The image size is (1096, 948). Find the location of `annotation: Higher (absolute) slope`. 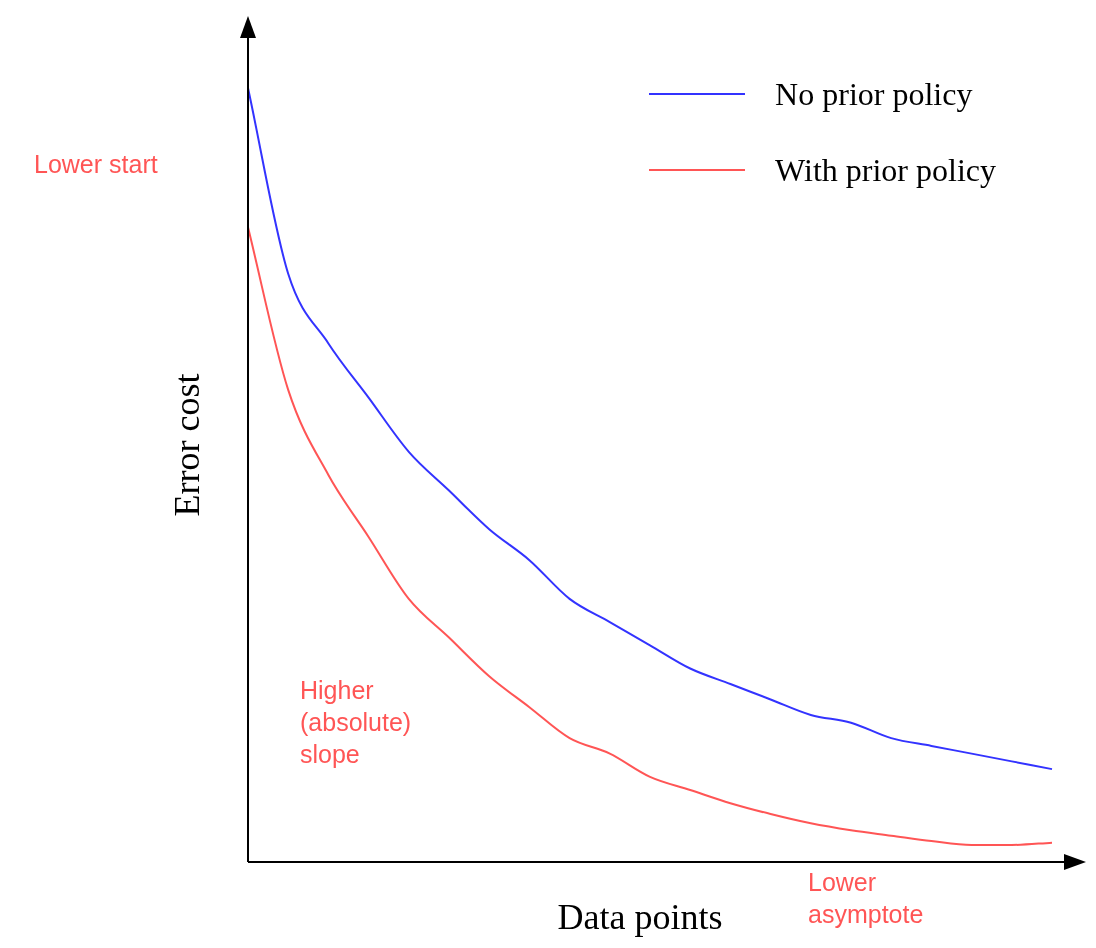

annotation: Higher (absolute) slope is located at coordinates (356, 722).